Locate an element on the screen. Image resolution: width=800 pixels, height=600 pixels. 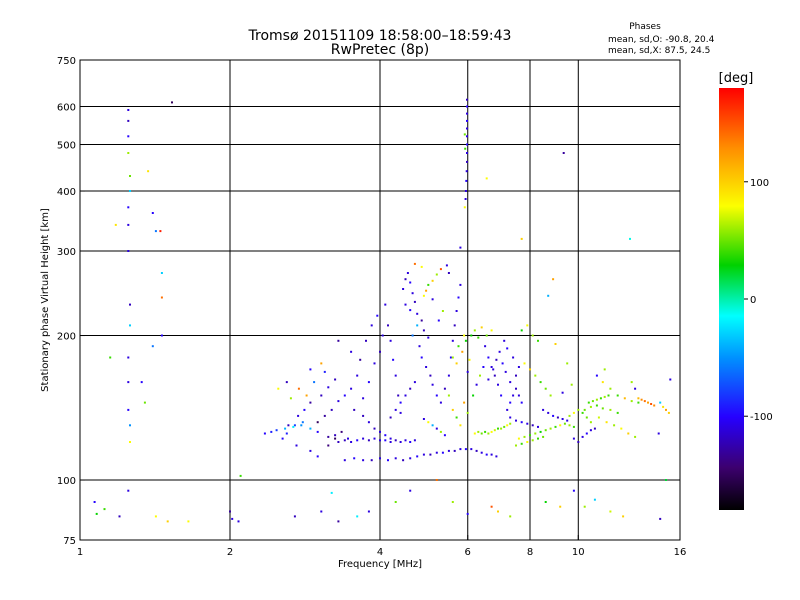
y-tick-label: 750 is located at coordinates (66, 61).